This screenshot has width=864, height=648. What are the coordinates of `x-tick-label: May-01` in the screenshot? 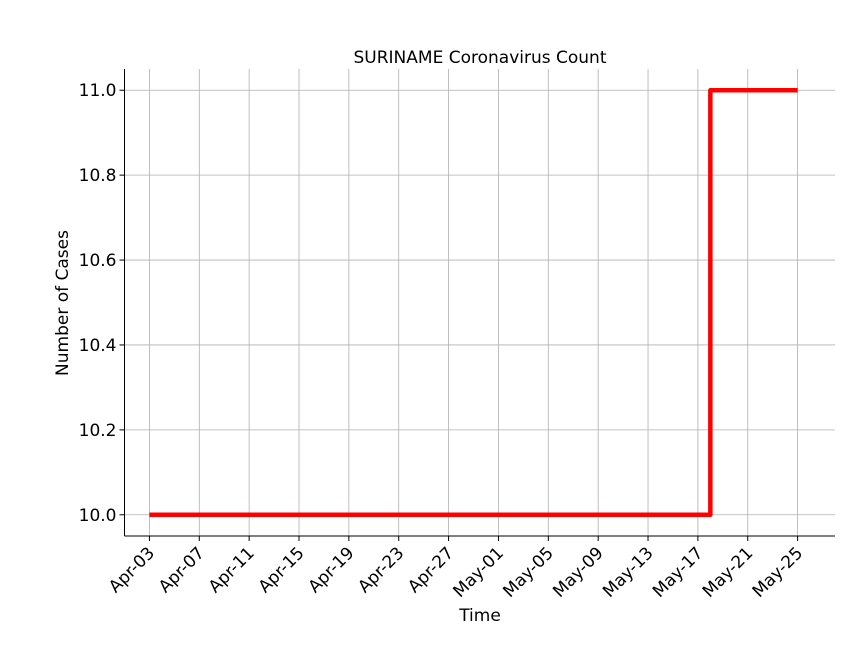 It's located at (479, 572).